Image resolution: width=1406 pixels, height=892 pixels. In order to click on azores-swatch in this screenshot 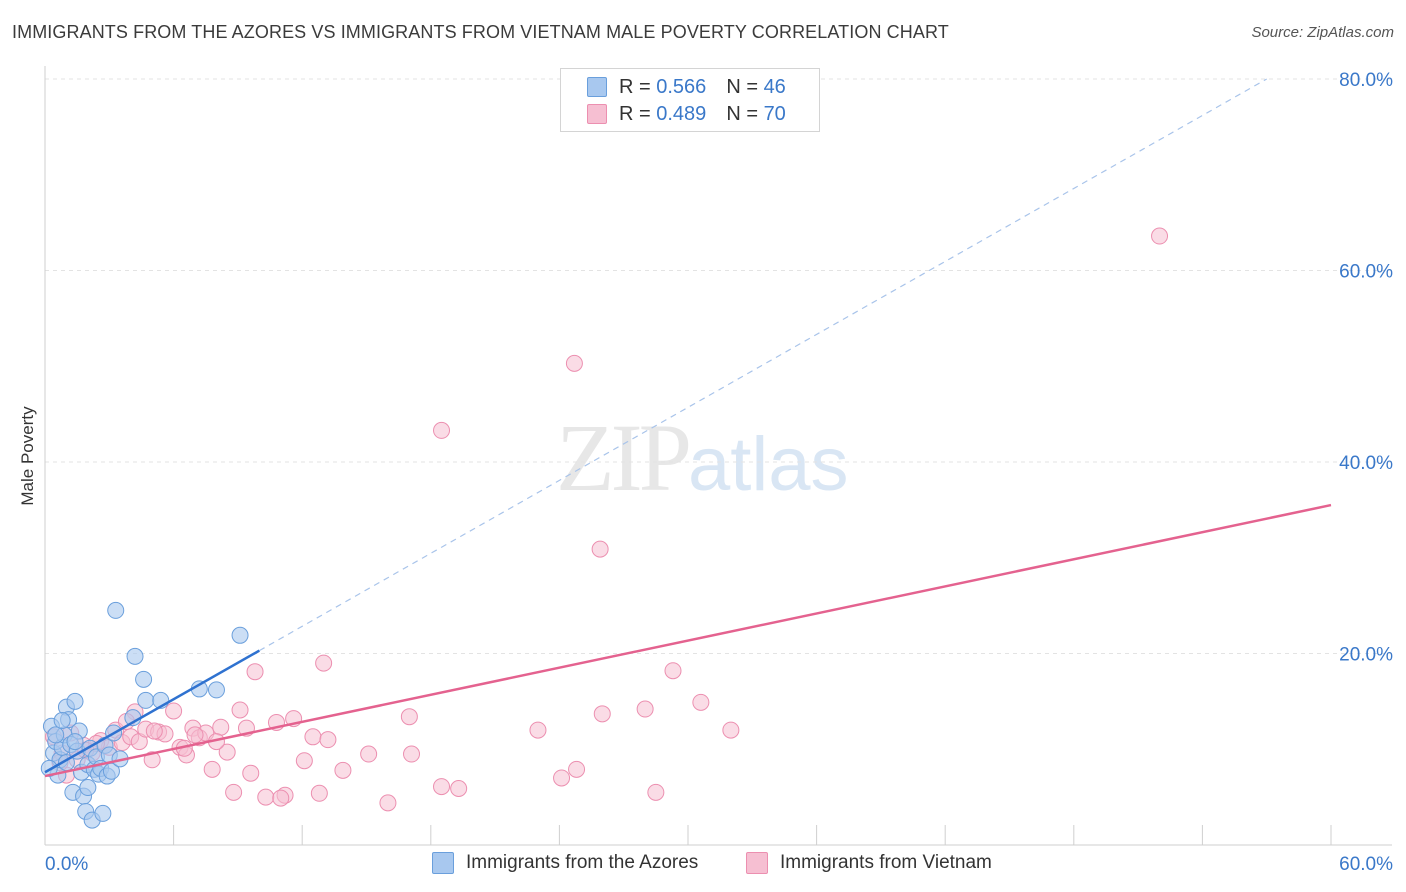, I will do `click(597, 87)`.